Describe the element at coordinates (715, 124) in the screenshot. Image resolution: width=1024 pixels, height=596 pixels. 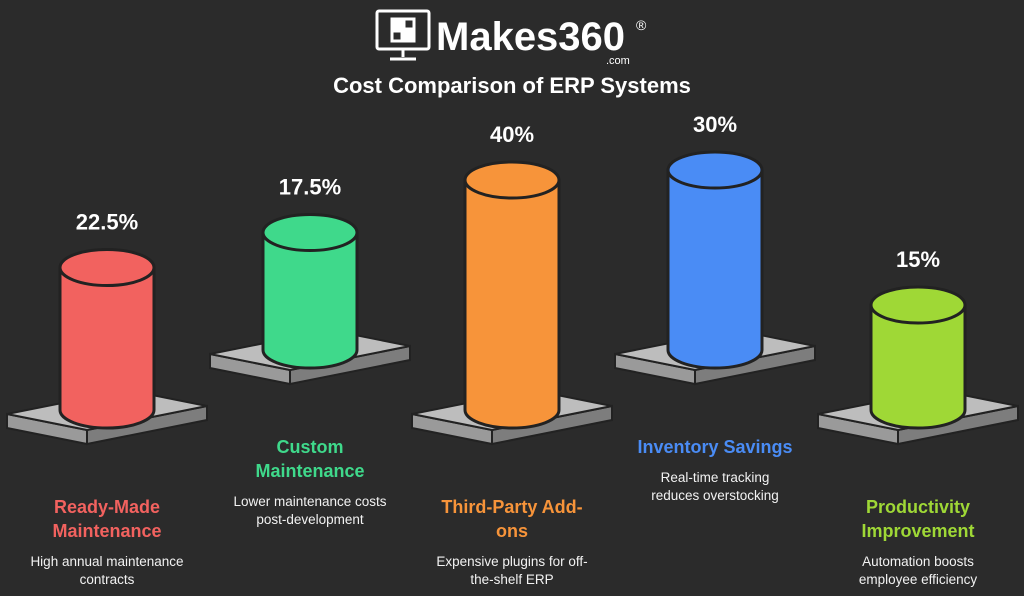
I see `value-label: 30%` at that location.